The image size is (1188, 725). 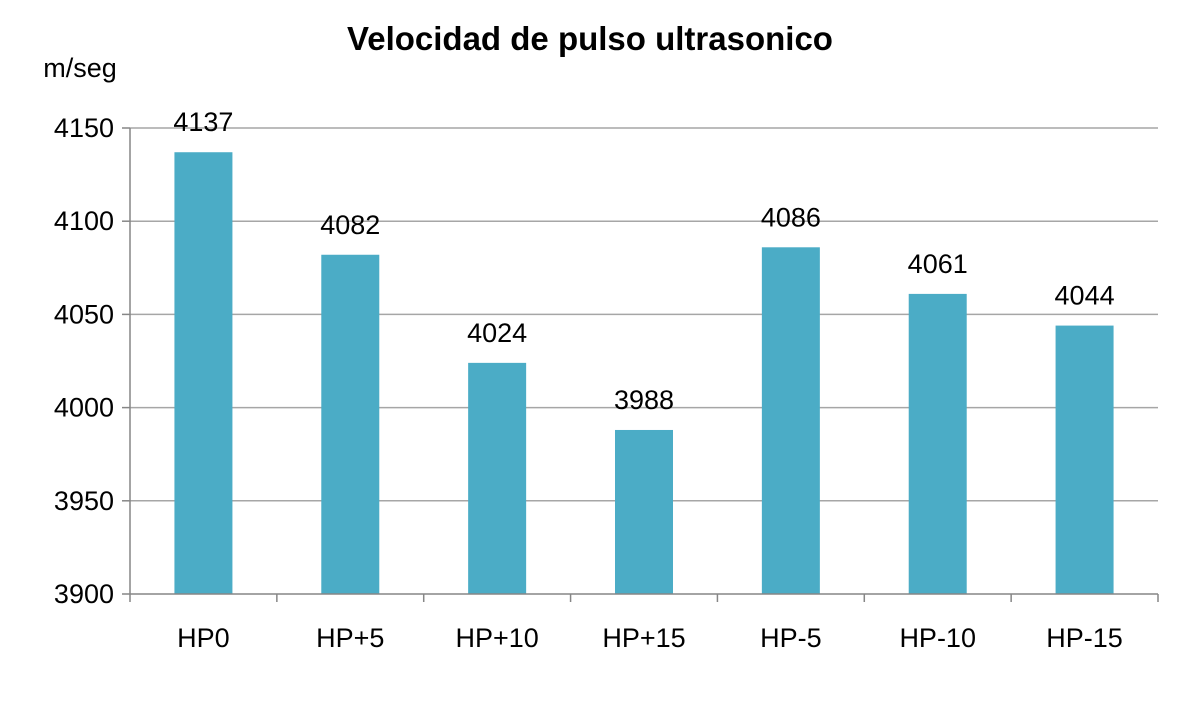 I want to click on x-tick-label: HP-15, so click(x=1084, y=638).